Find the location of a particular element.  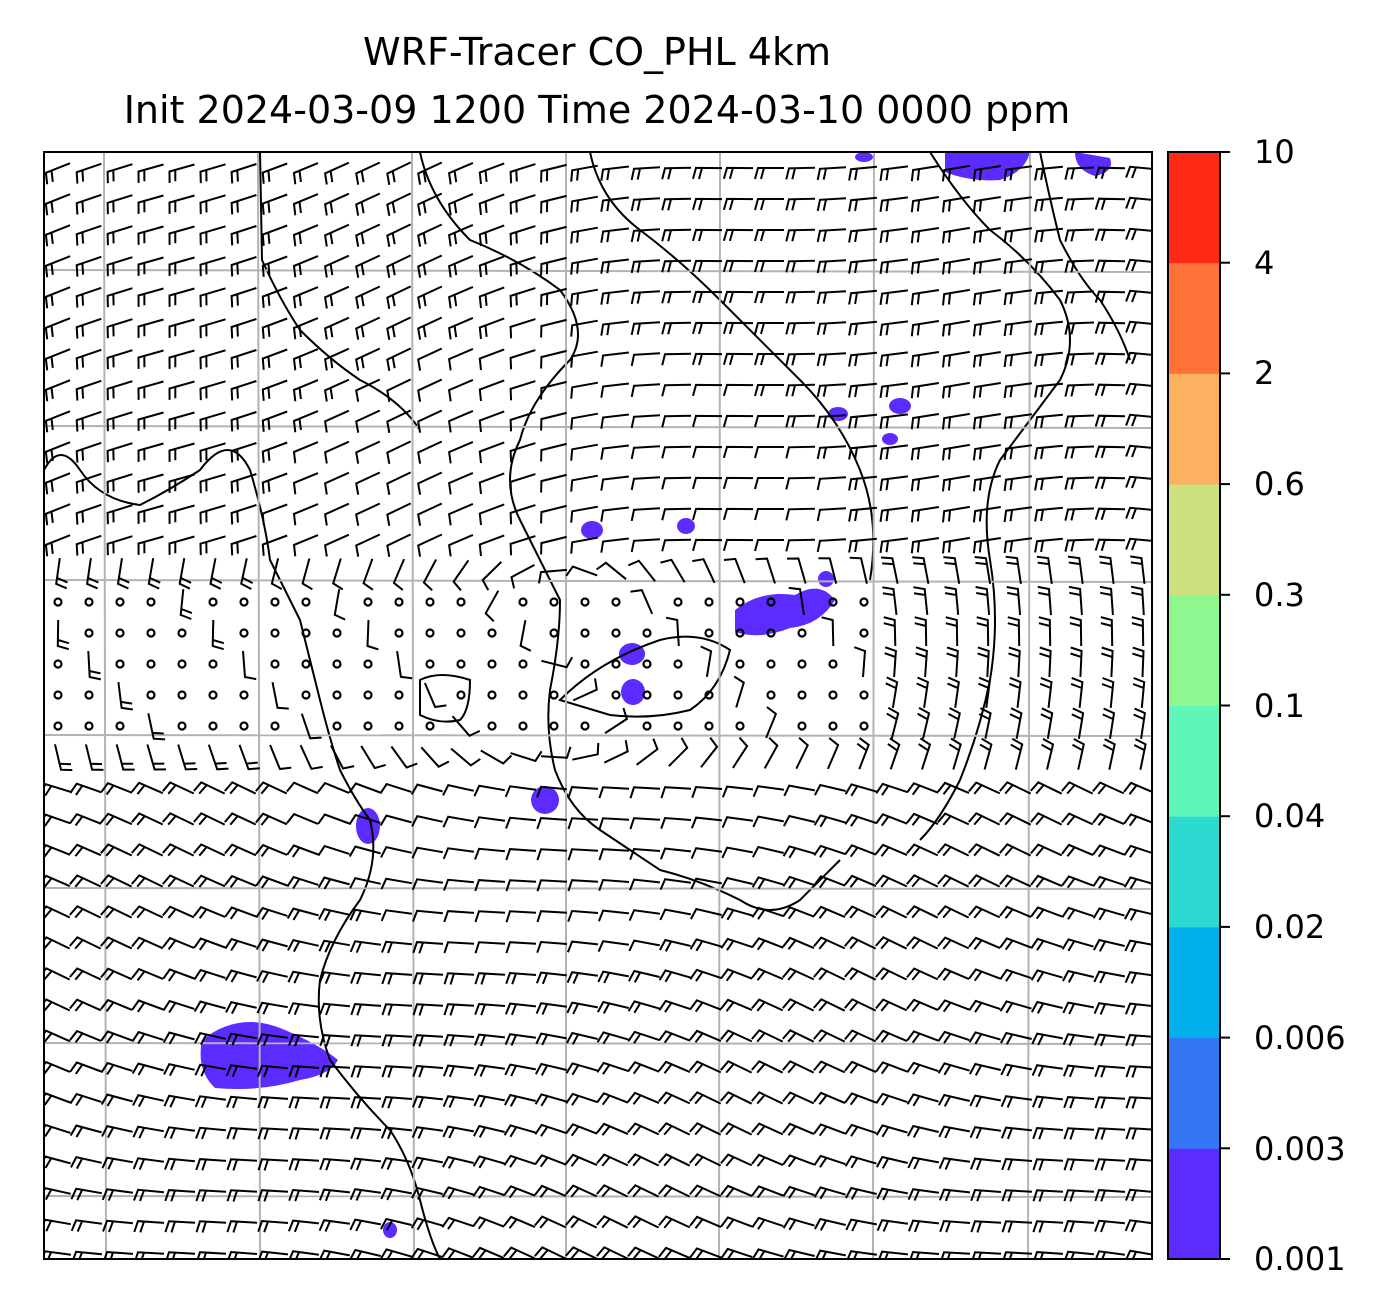

tracer-patch-top is located at coordinates (864, 157).